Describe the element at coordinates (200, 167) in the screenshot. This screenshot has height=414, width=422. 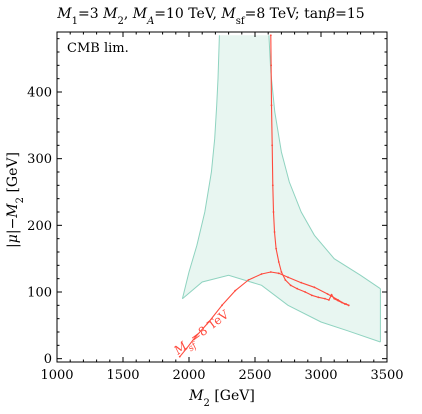
I see `band-left-edge` at that location.